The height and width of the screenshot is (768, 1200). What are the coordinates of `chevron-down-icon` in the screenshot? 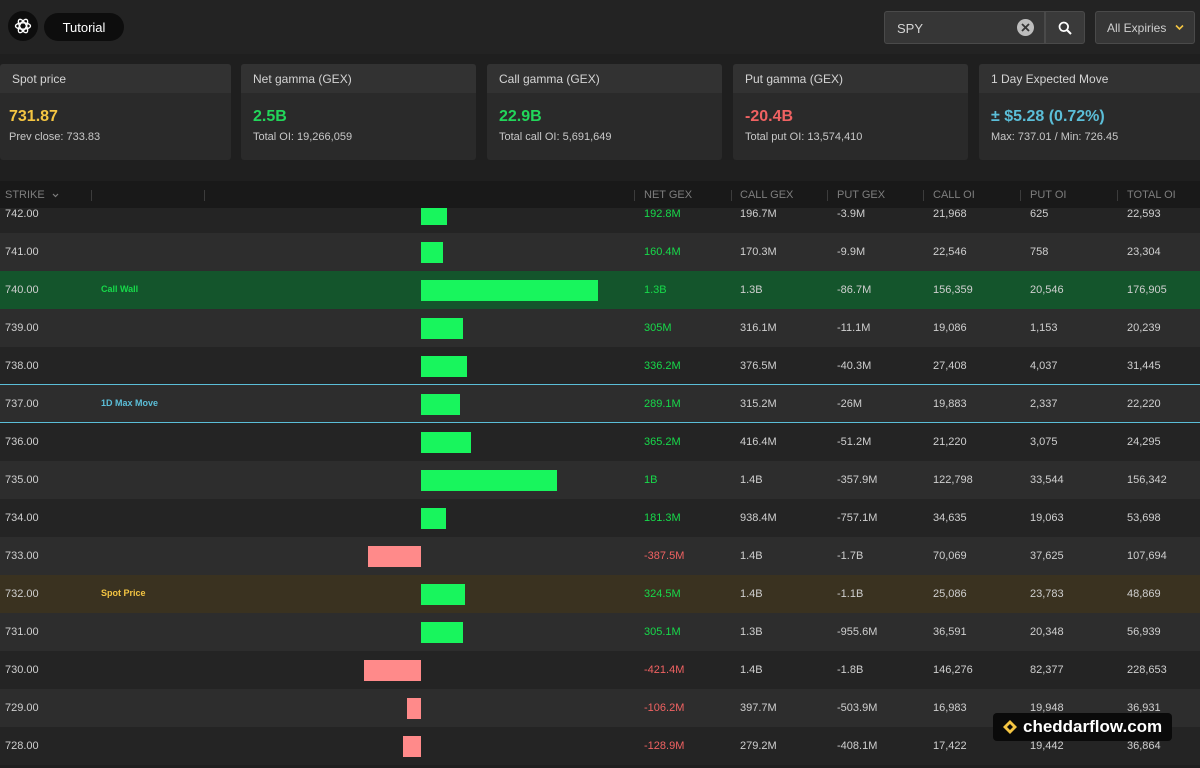 It's located at (1179, 27).